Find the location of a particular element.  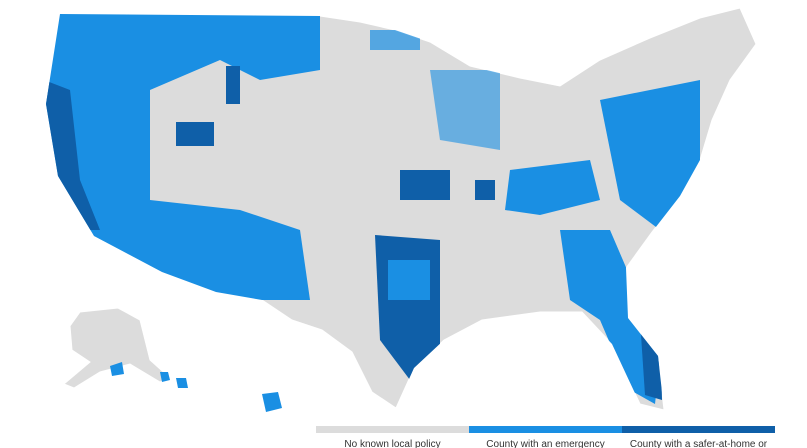

legend-label: County with an emergency is located at coordinates (545, 443).